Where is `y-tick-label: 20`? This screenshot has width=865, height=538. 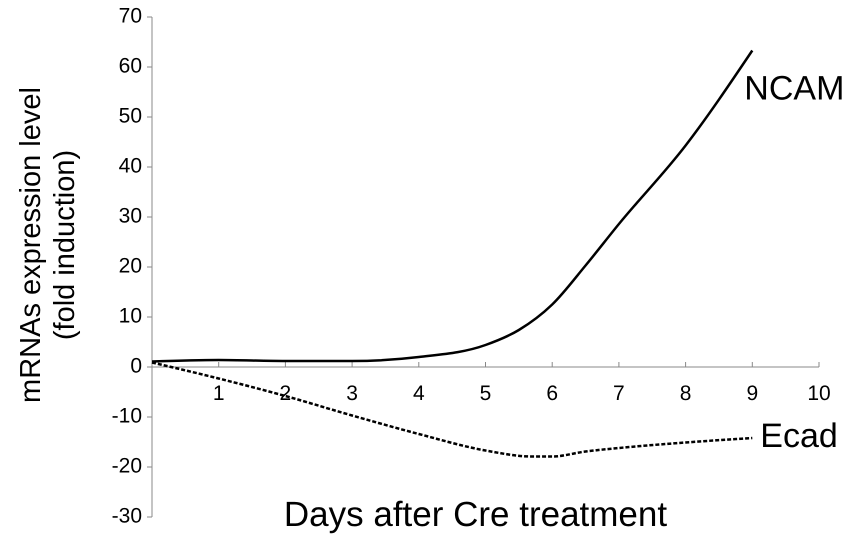
y-tick-label: 20 is located at coordinates (130, 266).